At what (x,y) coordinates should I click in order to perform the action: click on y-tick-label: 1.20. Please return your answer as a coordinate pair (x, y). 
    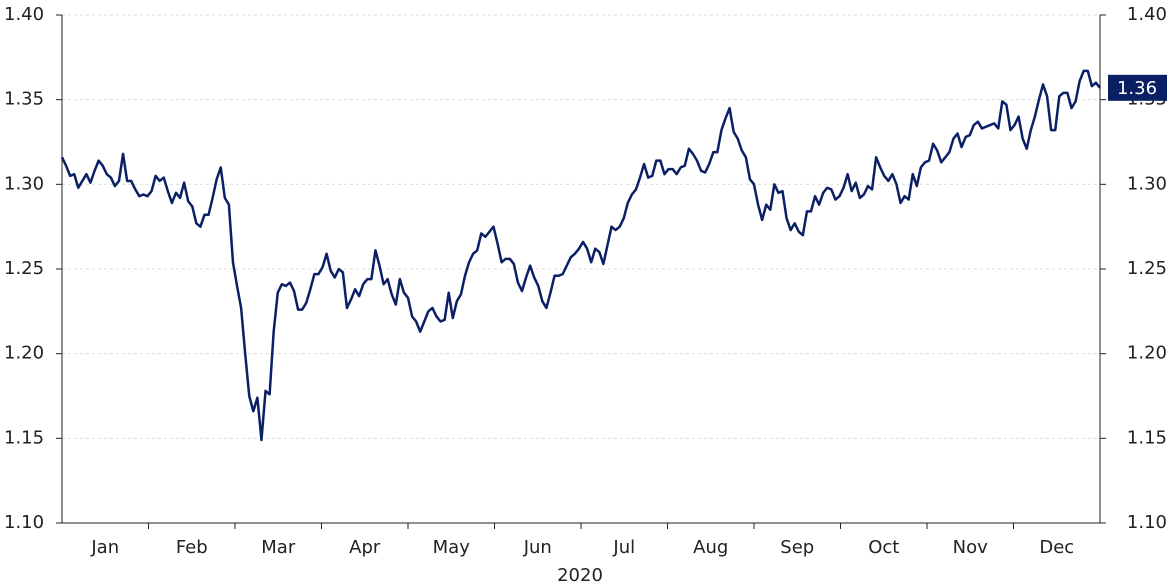
    Looking at the image, I should click on (24, 353).